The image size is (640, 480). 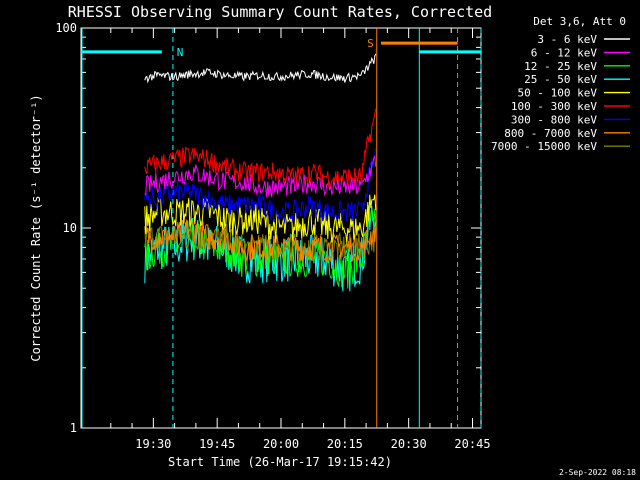 What do you see at coordinates (281, 444) in the screenshot?
I see `x-tick-label: 20:00` at bounding box center [281, 444].